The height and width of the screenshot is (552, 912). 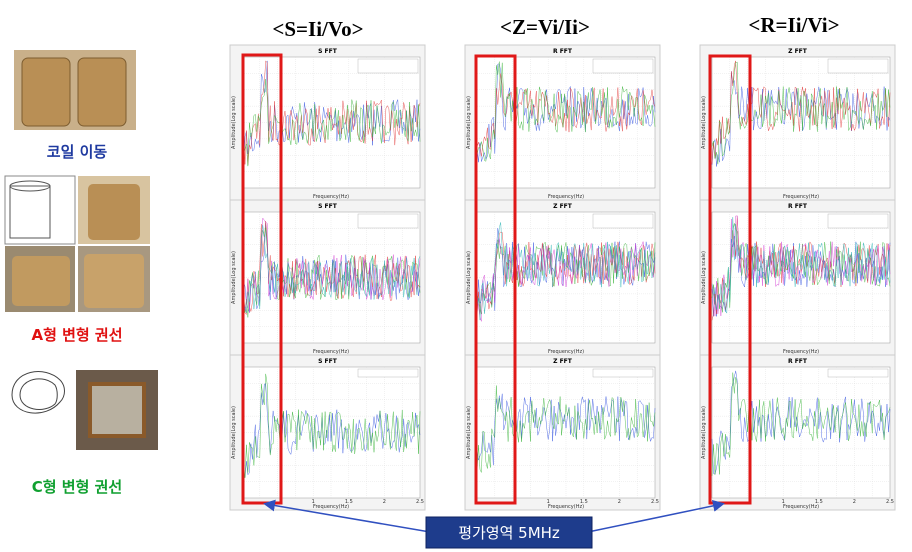 What do you see at coordinates (30, 212) in the screenshot?
I see `drawing-line` at bounding box center [30, 212].